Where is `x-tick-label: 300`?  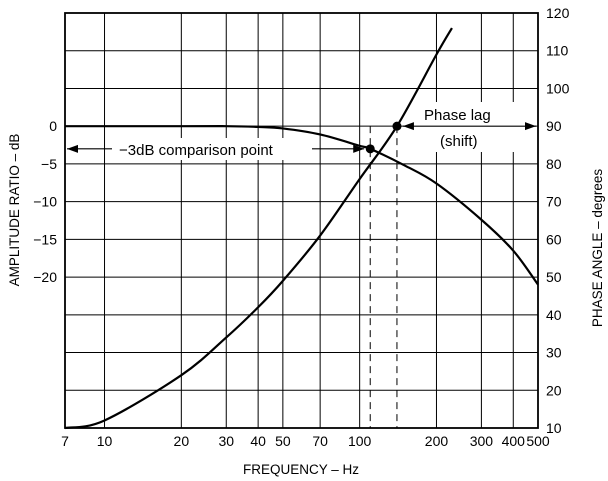 x-tick-label: 300 is located at coordinates (482, 441).